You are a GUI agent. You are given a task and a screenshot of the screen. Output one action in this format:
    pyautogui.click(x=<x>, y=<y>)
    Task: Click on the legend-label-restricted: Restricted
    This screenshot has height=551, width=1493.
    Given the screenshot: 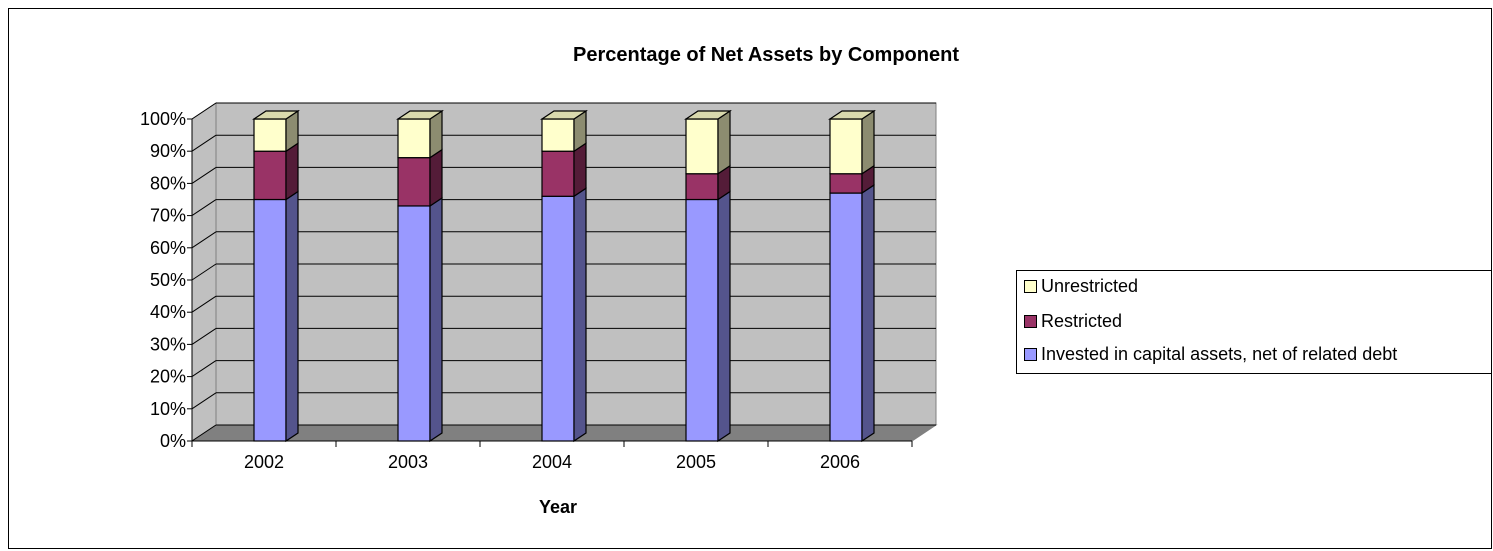 What is the action you would take?
    pyautogui.click(x=1082, y=320)
    